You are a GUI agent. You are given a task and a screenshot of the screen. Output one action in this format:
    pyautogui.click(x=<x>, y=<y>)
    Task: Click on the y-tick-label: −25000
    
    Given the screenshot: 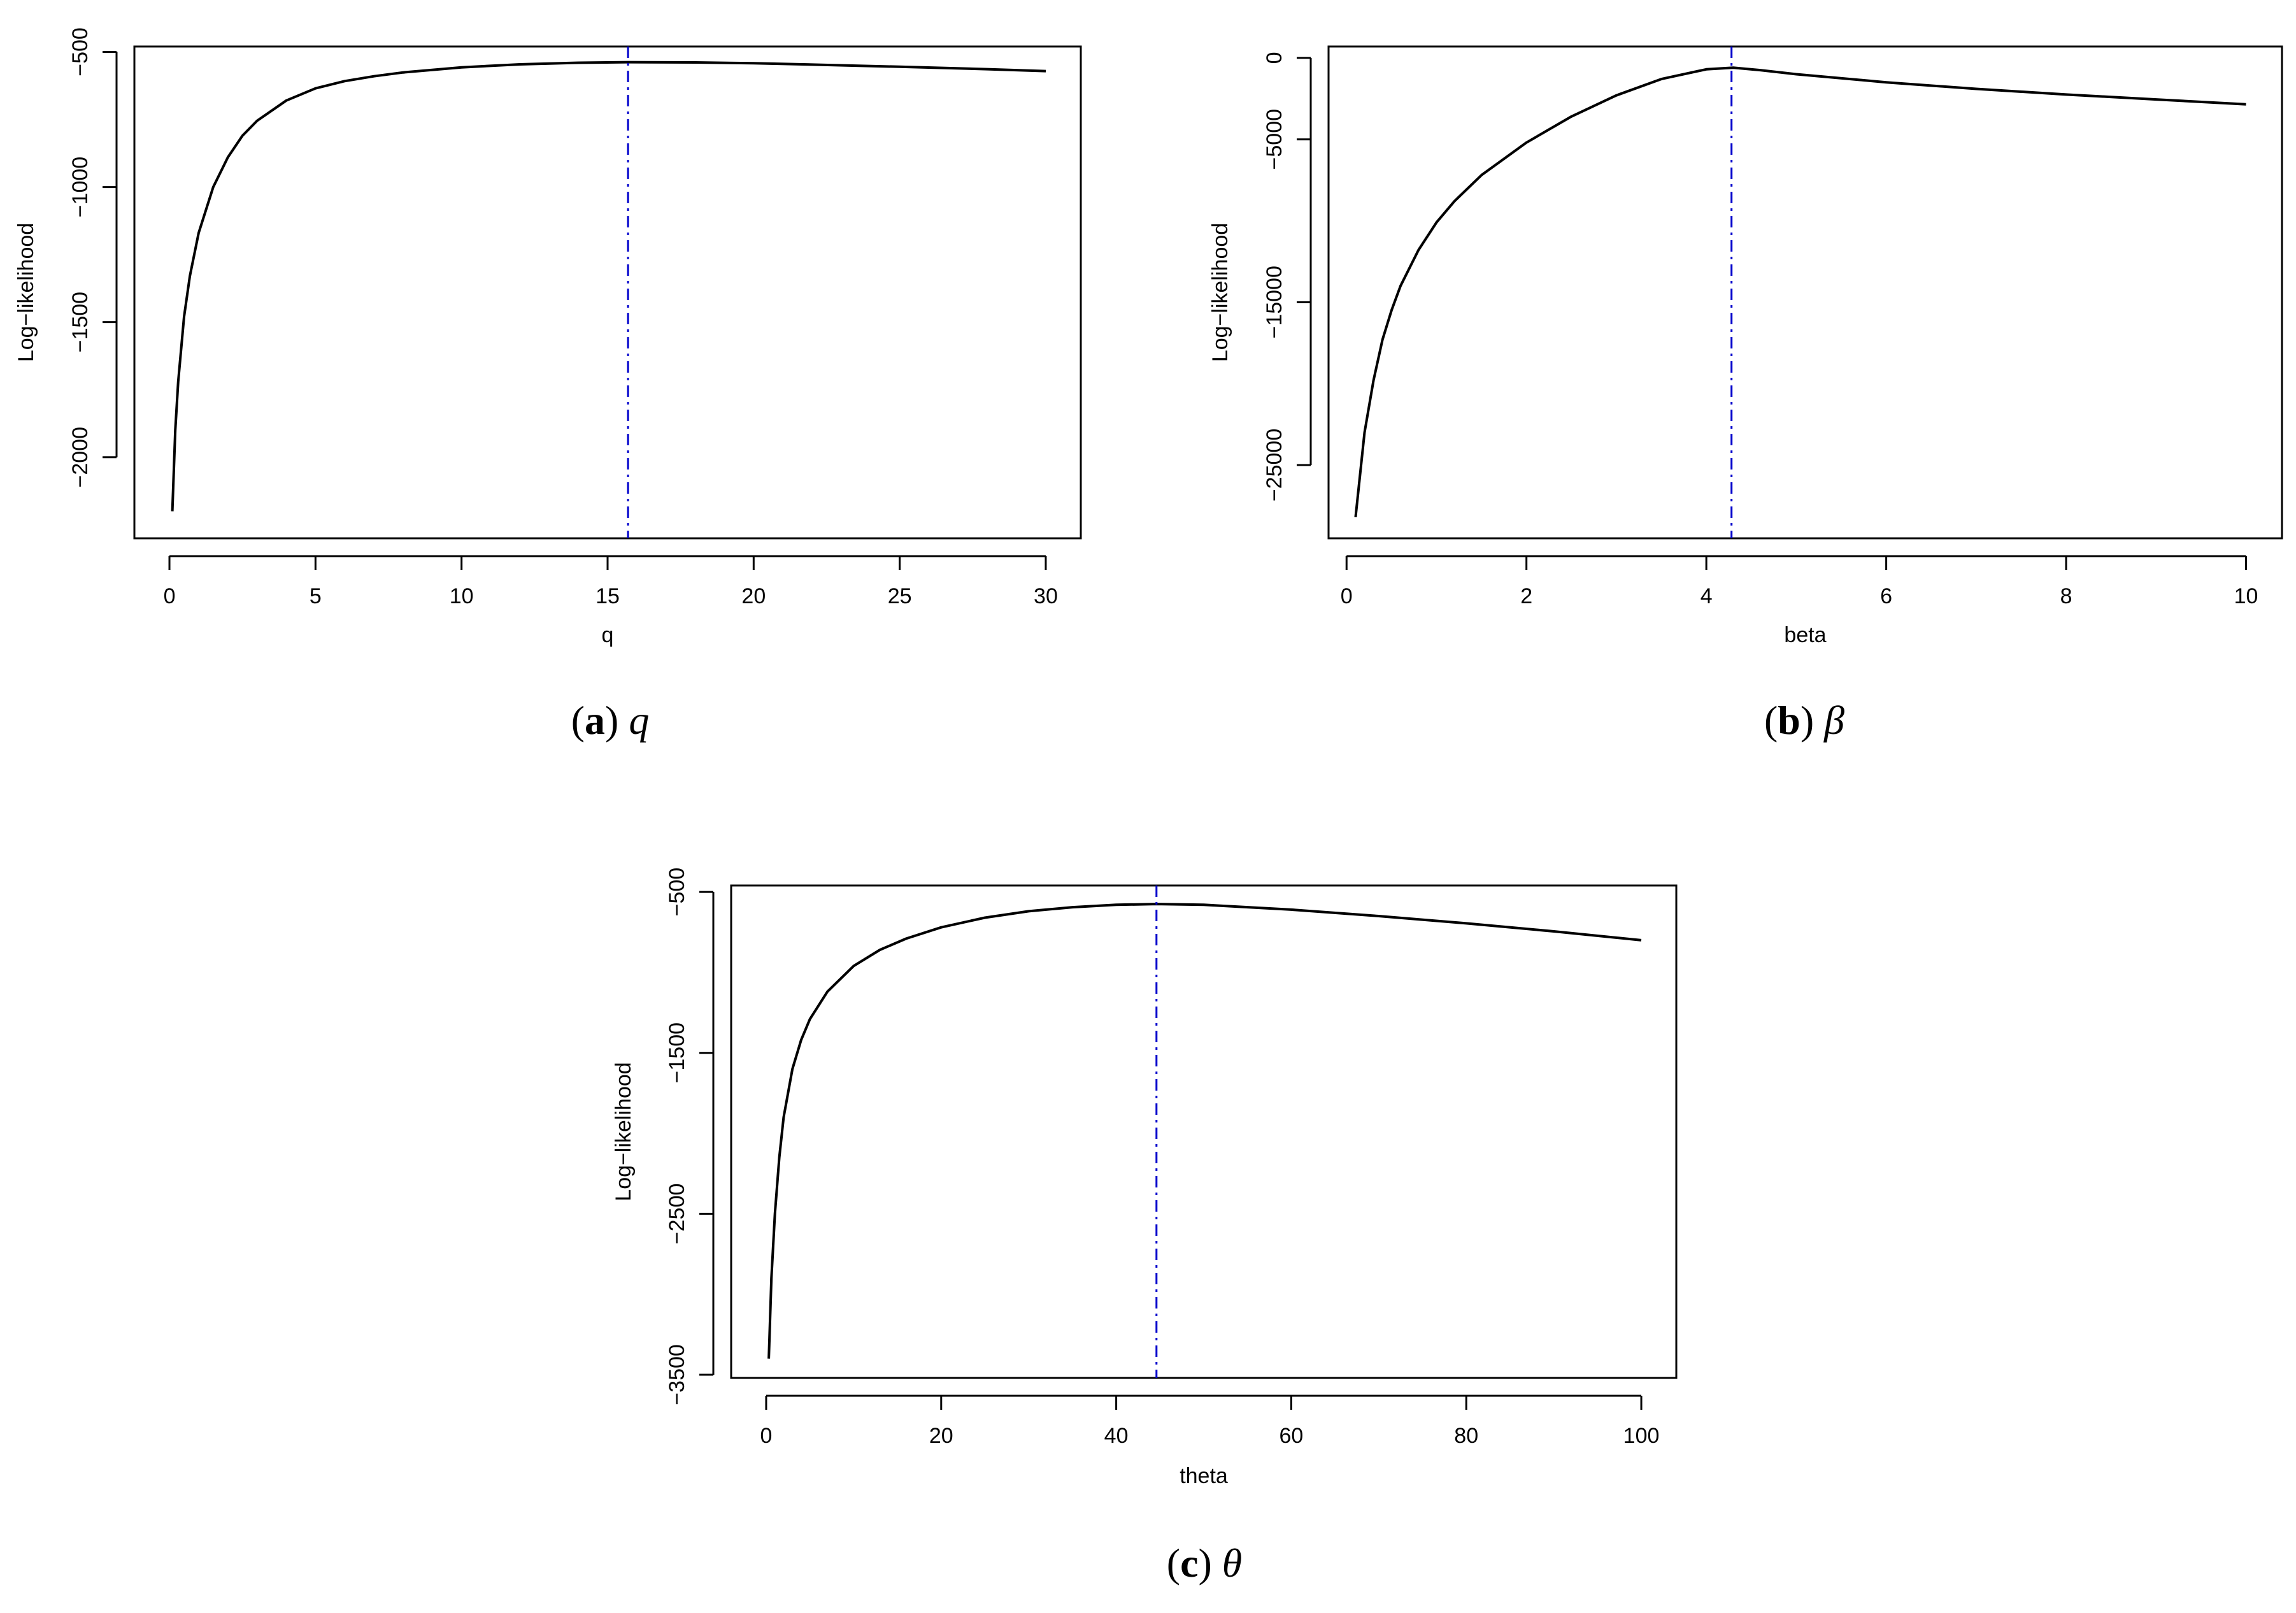 What is the action you would take?
    pyautogui.click(x=1274, y=465)
    